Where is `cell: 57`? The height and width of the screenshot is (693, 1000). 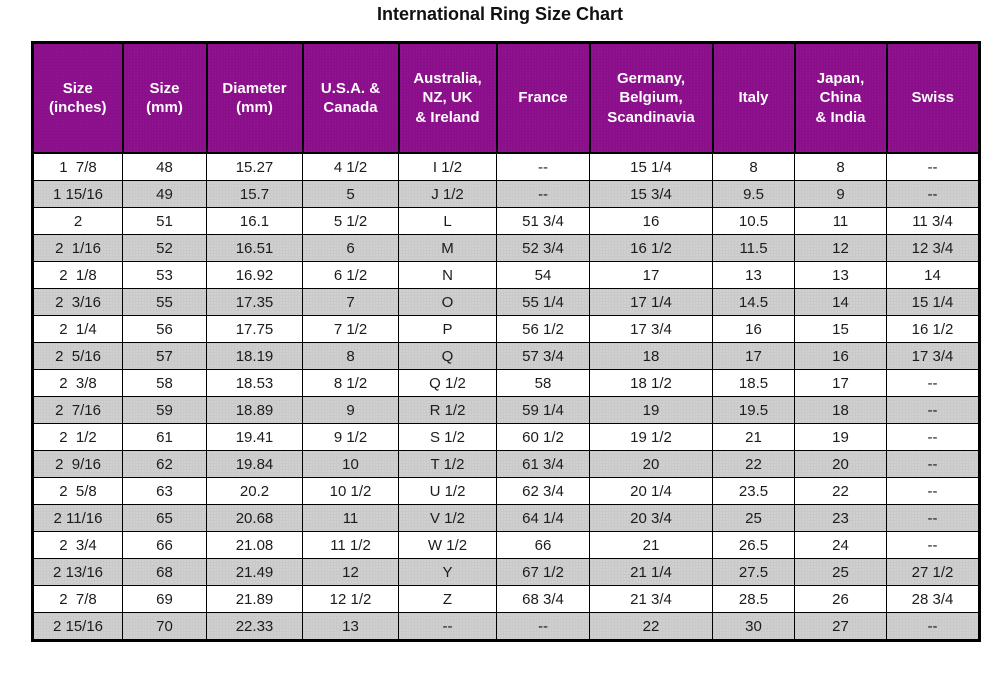
cell: 57 is located at coordinates (164, 356).